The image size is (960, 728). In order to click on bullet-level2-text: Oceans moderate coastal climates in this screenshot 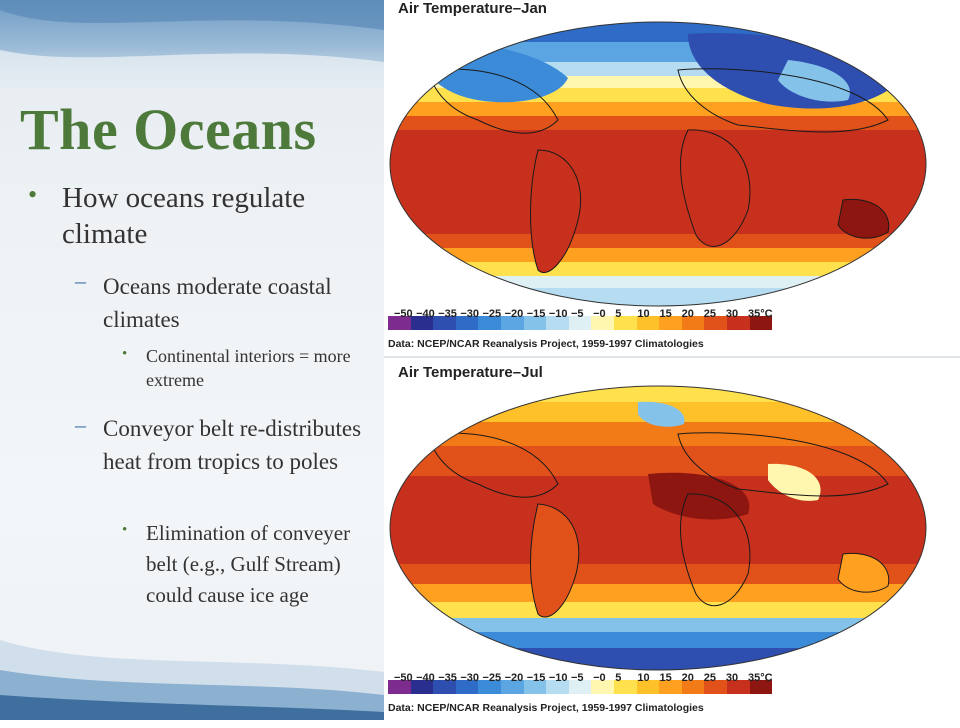, I will do `click(217, 303)`.